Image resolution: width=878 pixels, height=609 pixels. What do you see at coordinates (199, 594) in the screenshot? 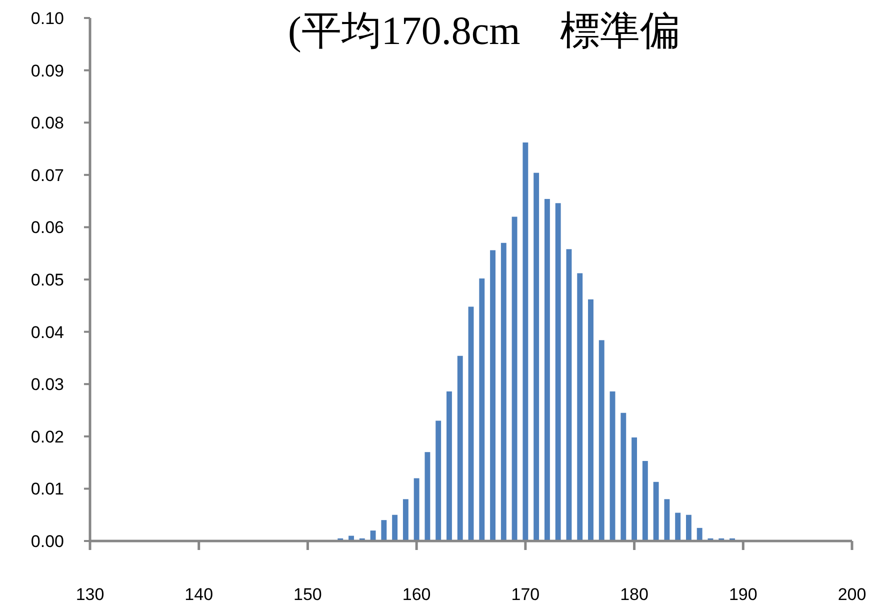
I see `x-tick-label: 140` at bounding box center [199, 594].